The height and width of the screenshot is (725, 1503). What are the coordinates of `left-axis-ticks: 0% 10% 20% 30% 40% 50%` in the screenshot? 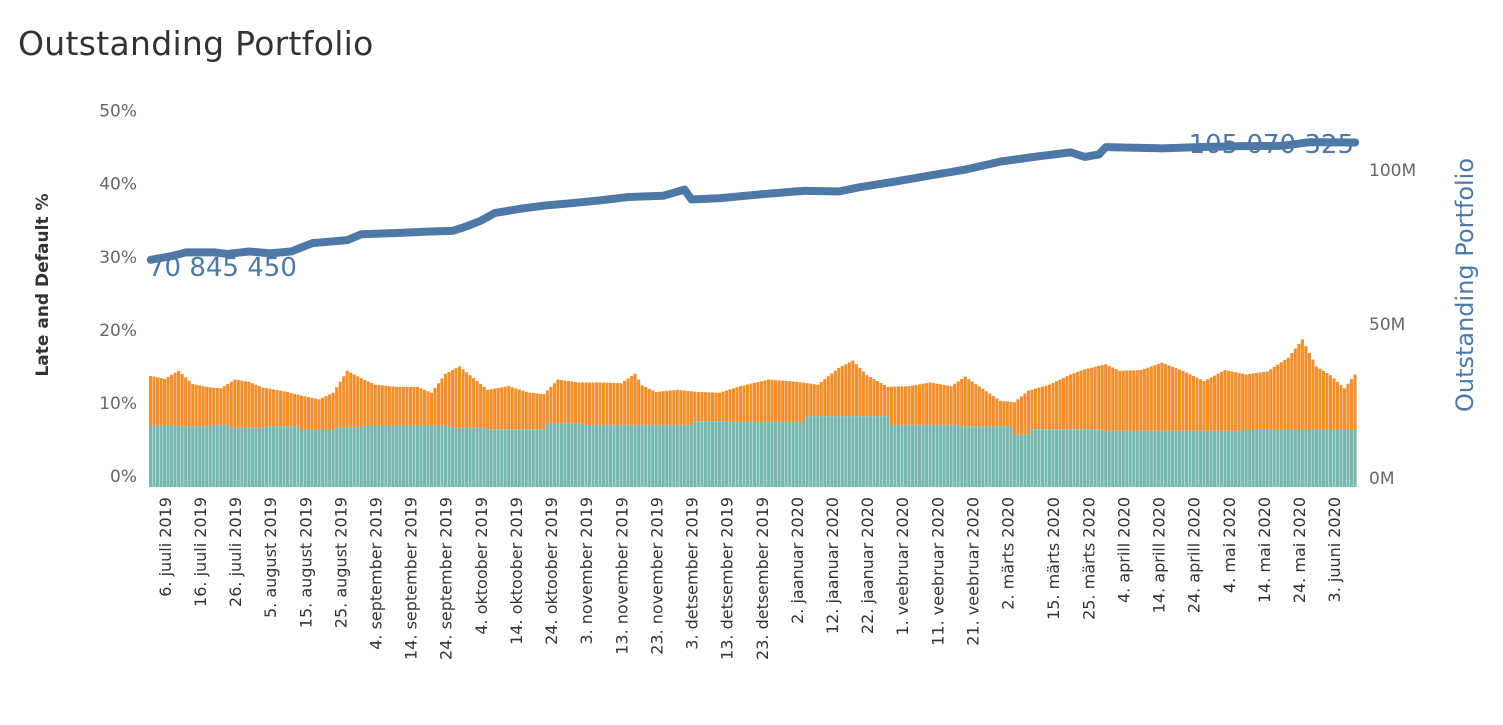 It's located at (118, 294).